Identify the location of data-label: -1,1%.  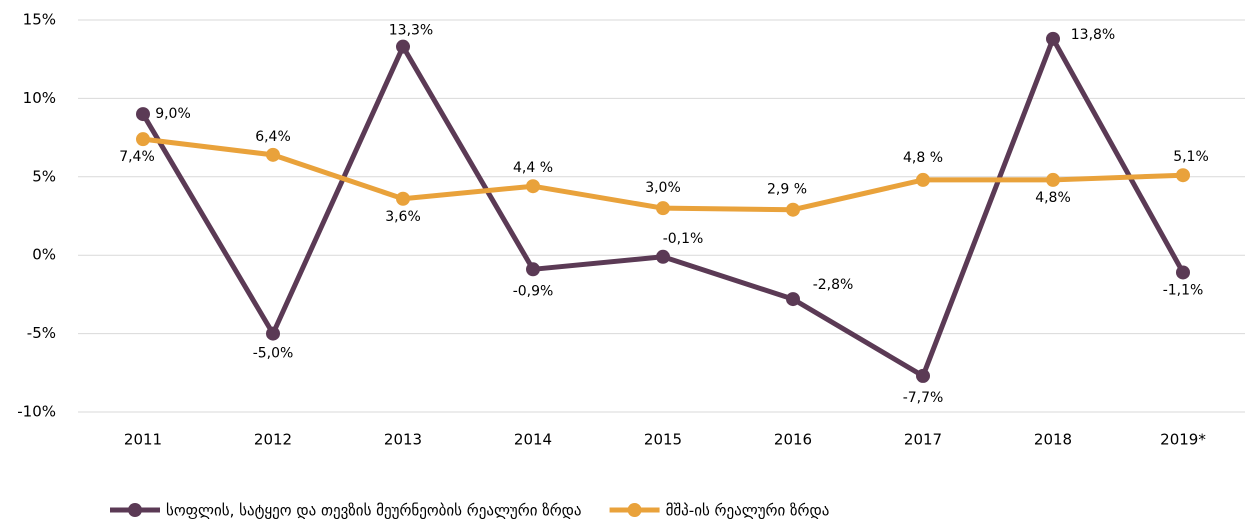
(1183, 290).